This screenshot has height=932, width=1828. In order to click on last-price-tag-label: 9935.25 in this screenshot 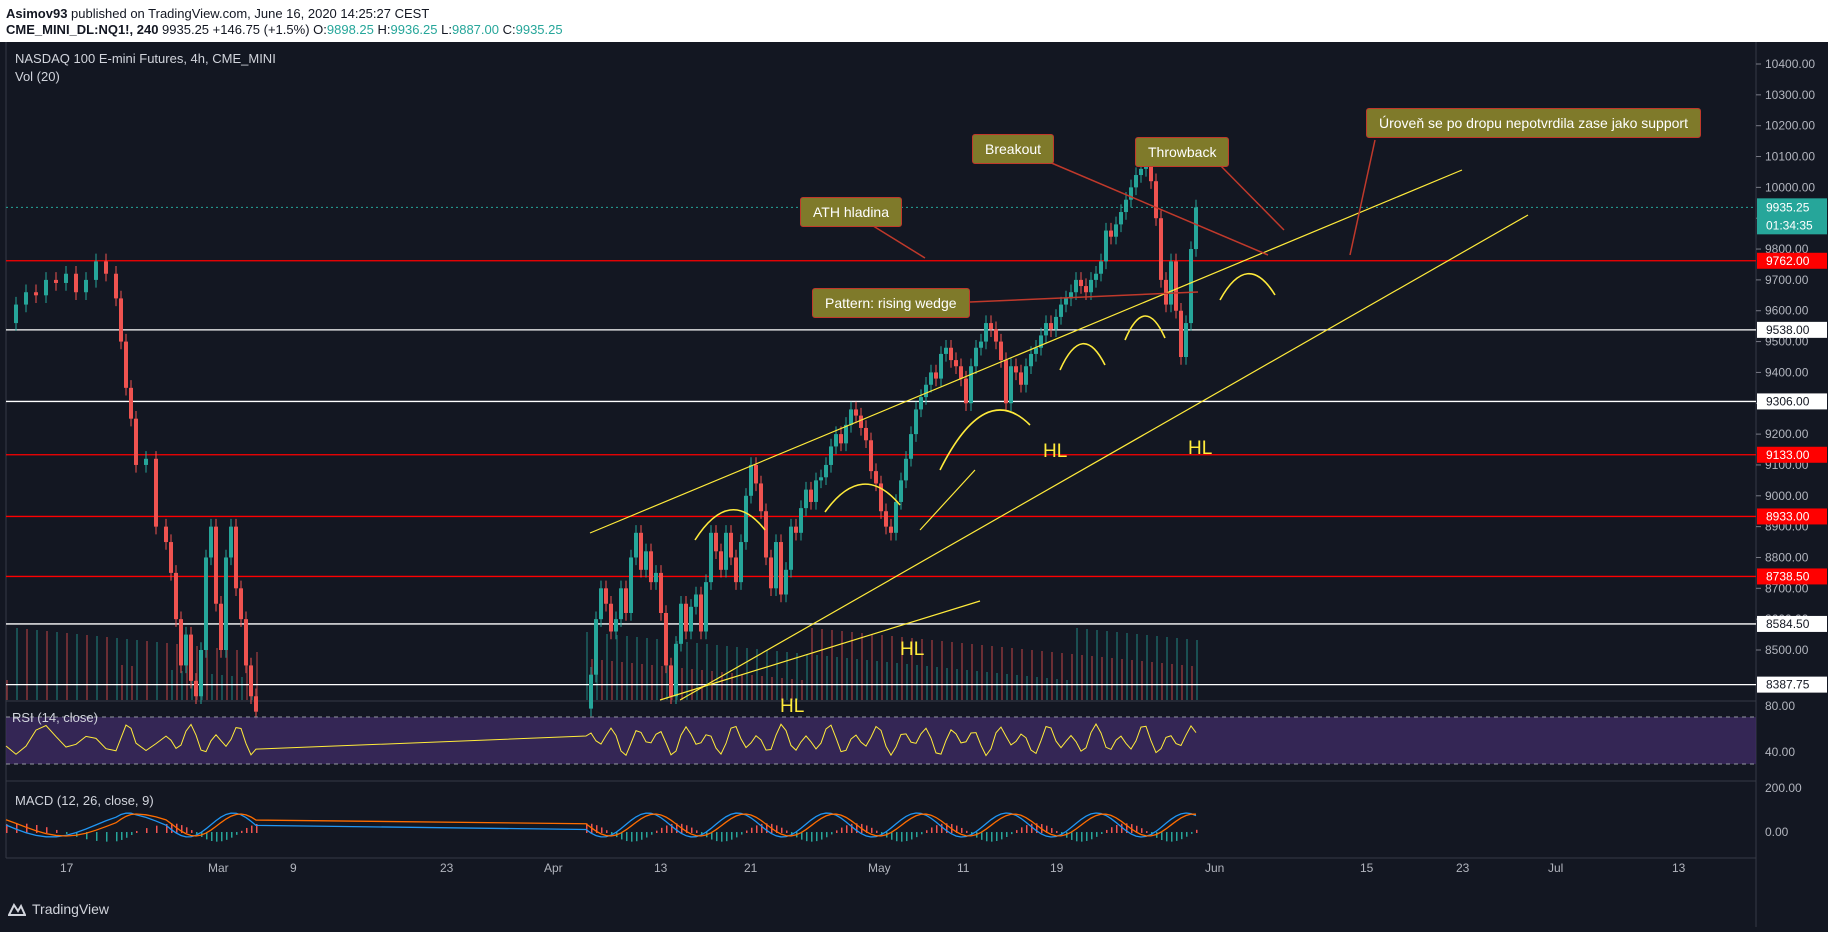, I will do `click(1788, 207)`.